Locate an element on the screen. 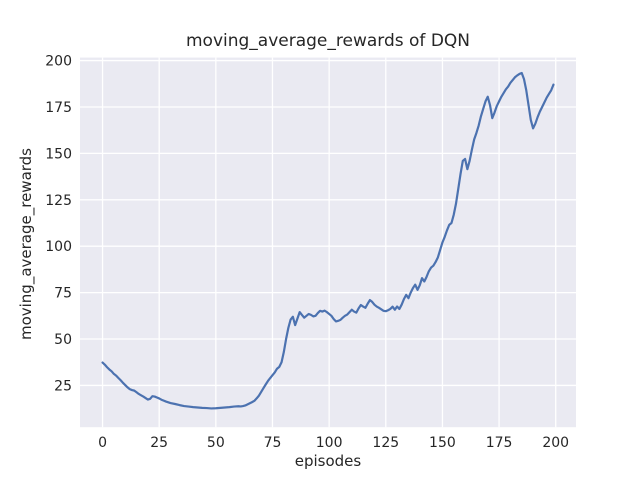  y-axis-label: moving_average_rewards is located at coordinates (26, 244).